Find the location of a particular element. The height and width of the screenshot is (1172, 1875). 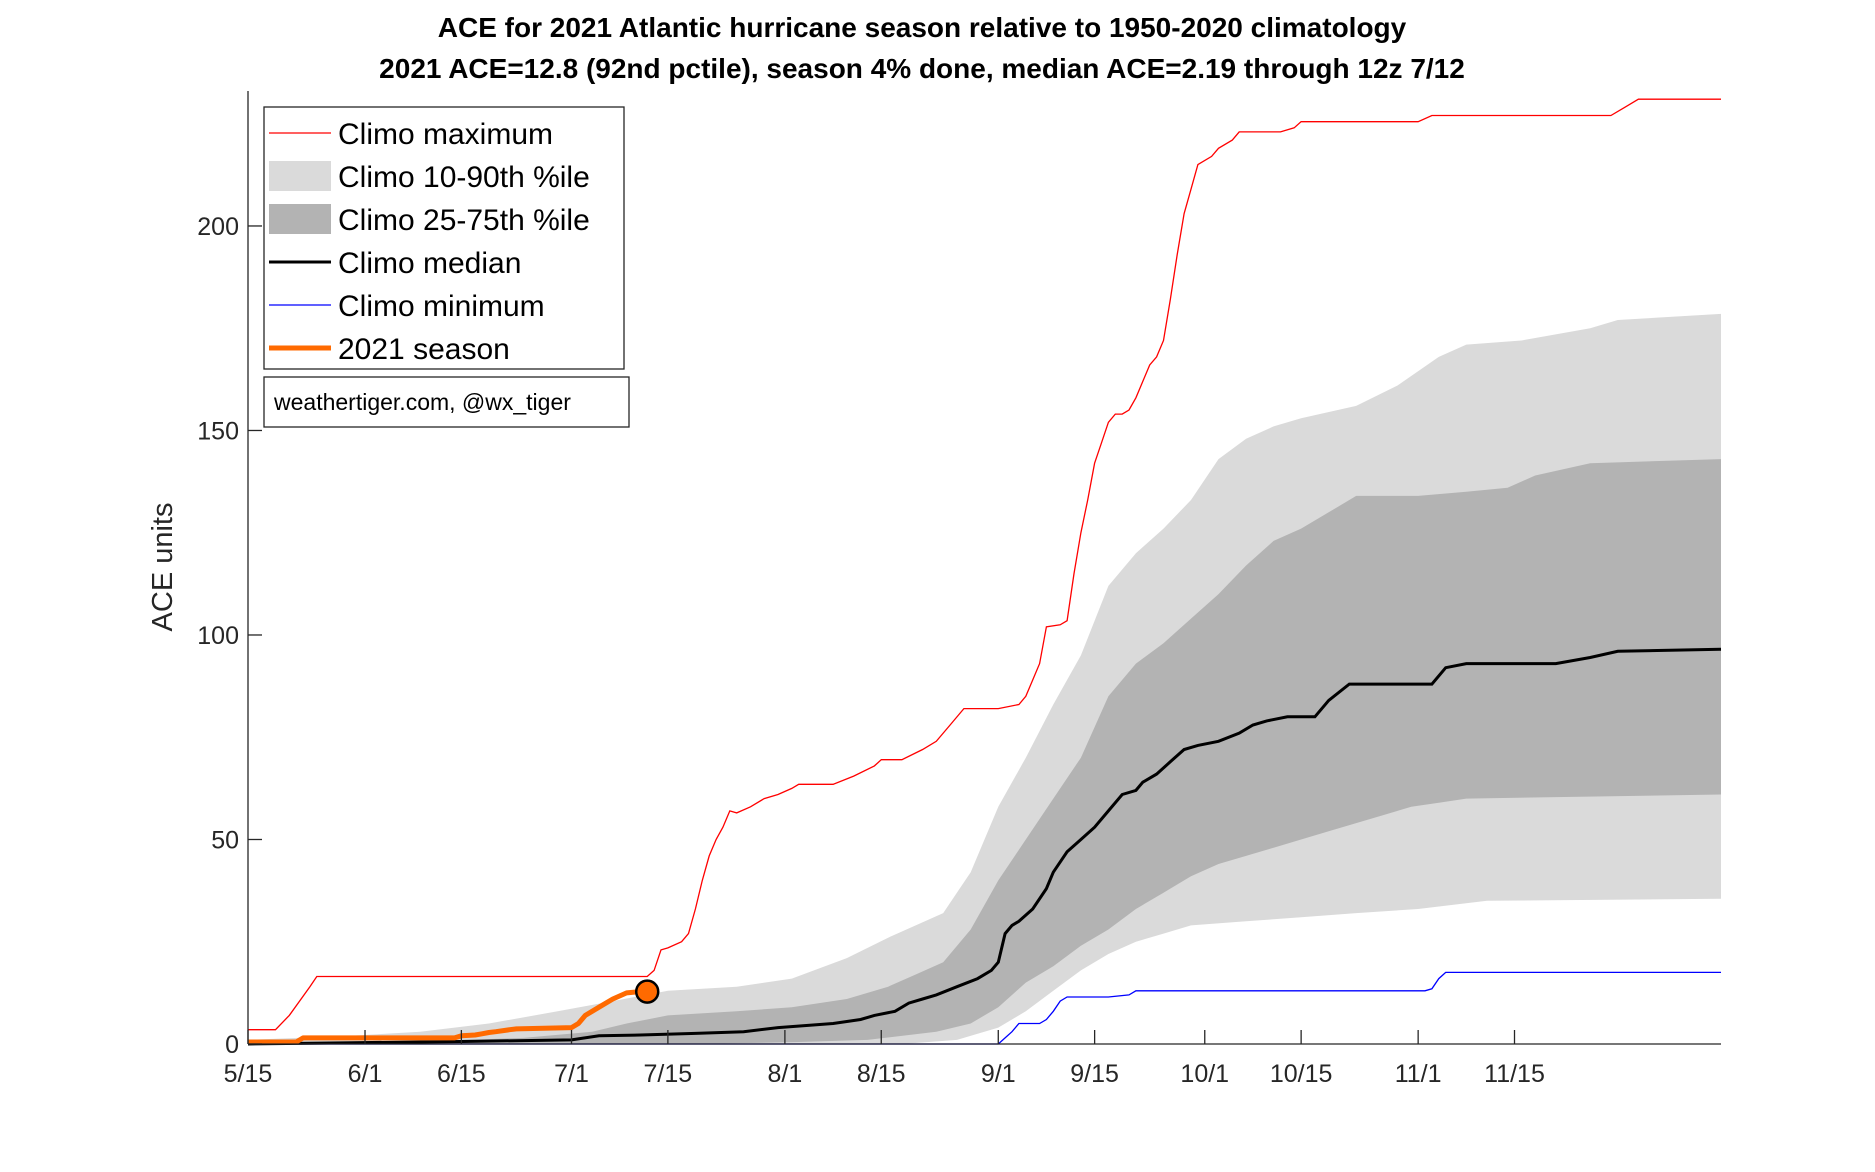

x-tick-label: 9/15 is located at coordinates (1094, 1074).